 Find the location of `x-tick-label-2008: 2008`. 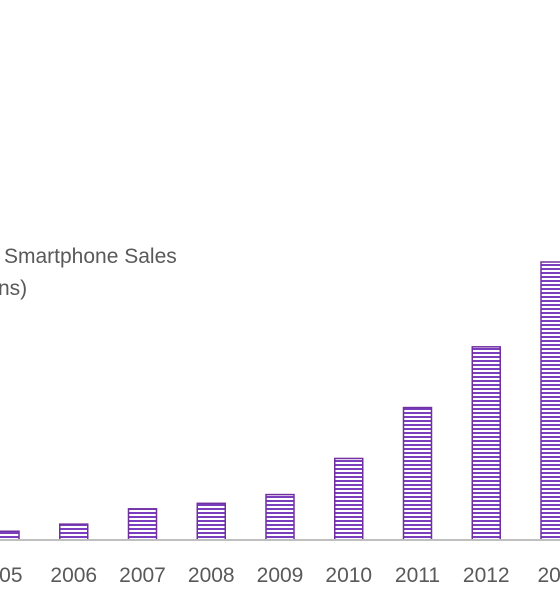

x-tick-label-2008: 2008 is located at coordinates (211, 575).